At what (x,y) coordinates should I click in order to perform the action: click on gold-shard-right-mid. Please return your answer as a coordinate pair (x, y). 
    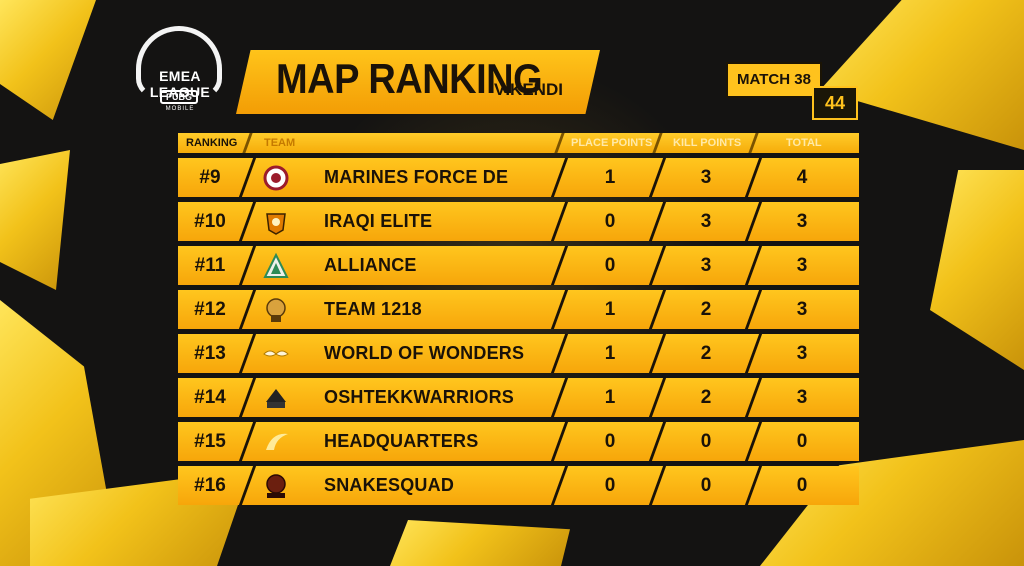
    Looking at the image, I should click on (977, 270).